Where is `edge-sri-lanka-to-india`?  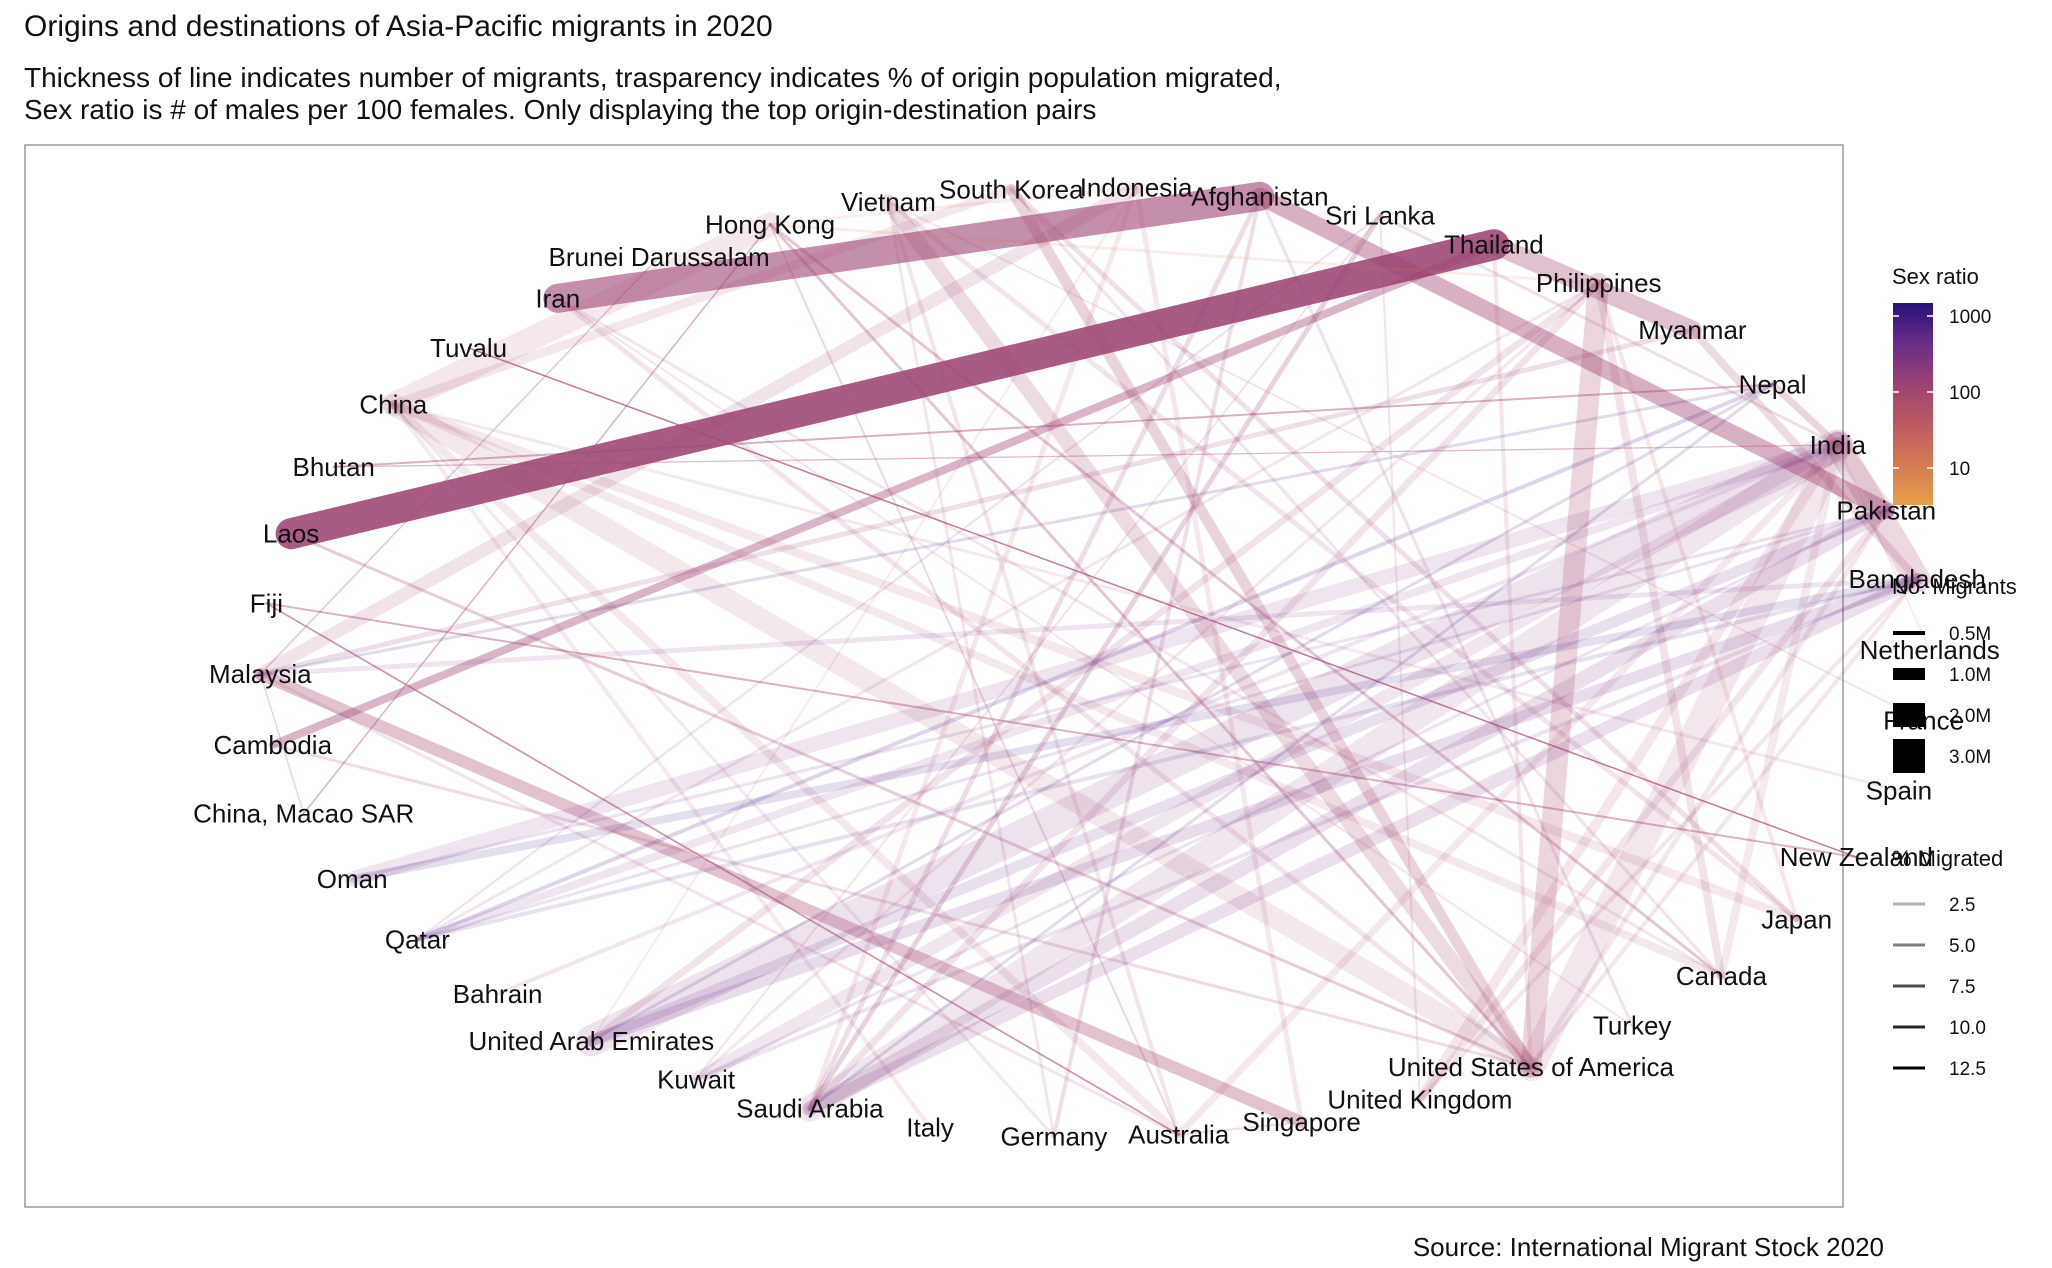
edge-sri-lanka-to-india is located at coordinates (1609, 330).